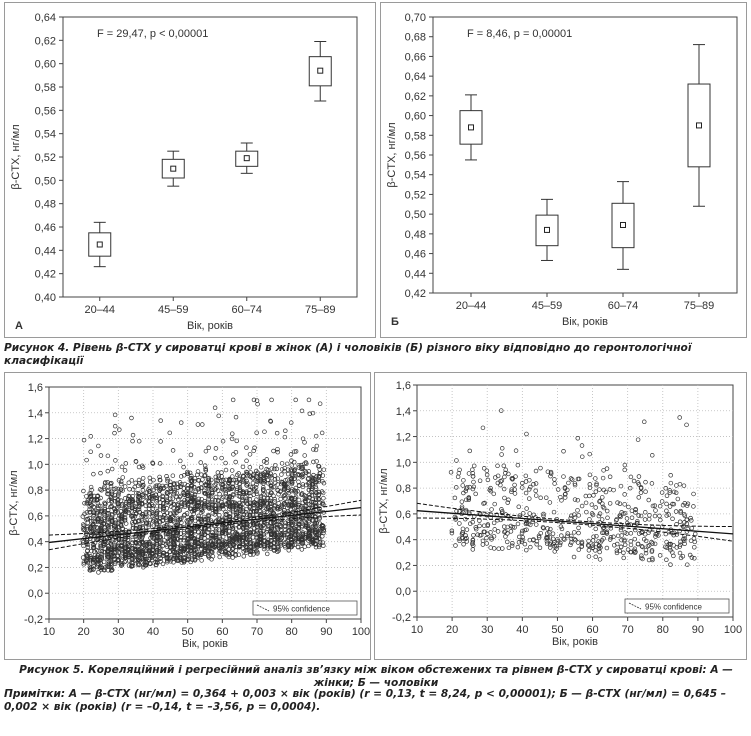 This screenshot has height=736, width=751. What do you see at coordinates (35, 414) in the screenshot?
I see `y-tick-label: 1,4` at bounding box center [35, 414].